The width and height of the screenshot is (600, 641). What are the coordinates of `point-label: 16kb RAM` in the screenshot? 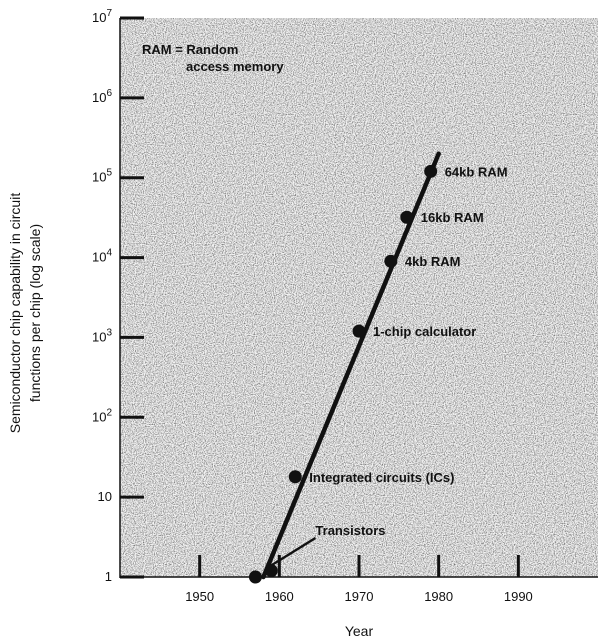 It's located at (452, 217).